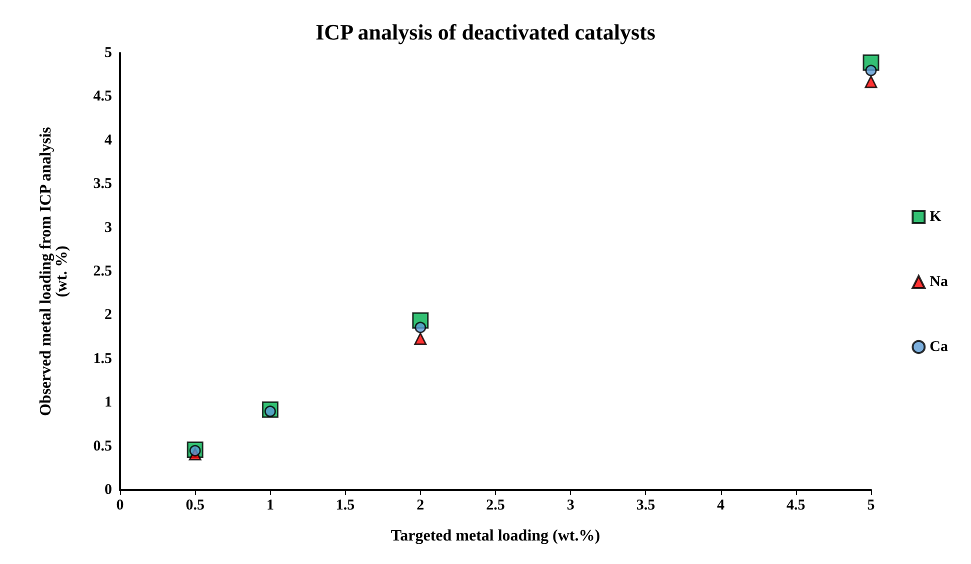 This screenshot has width=971, height=564. Describe the element at coordinates (195, 506) in the screenshot. I see `x-tick-label: 0.5` at that location.